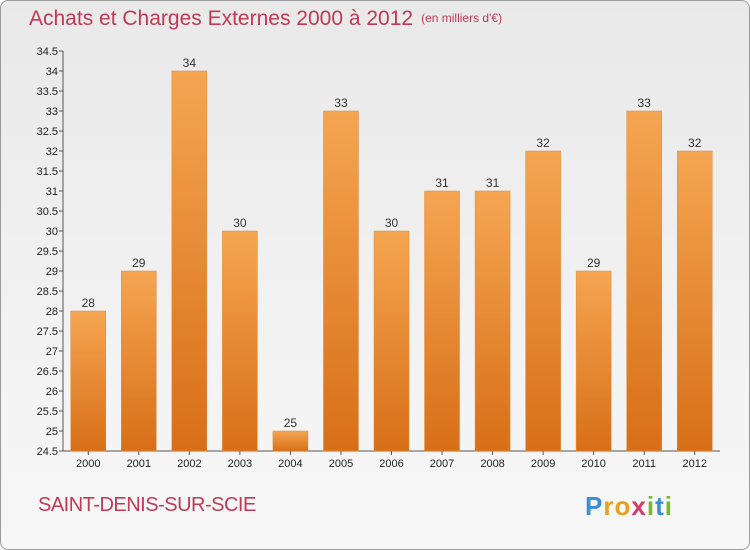 The height and width of the screenshot is (550, 750). I want to click on logo-letter: o, so click(623, 506).